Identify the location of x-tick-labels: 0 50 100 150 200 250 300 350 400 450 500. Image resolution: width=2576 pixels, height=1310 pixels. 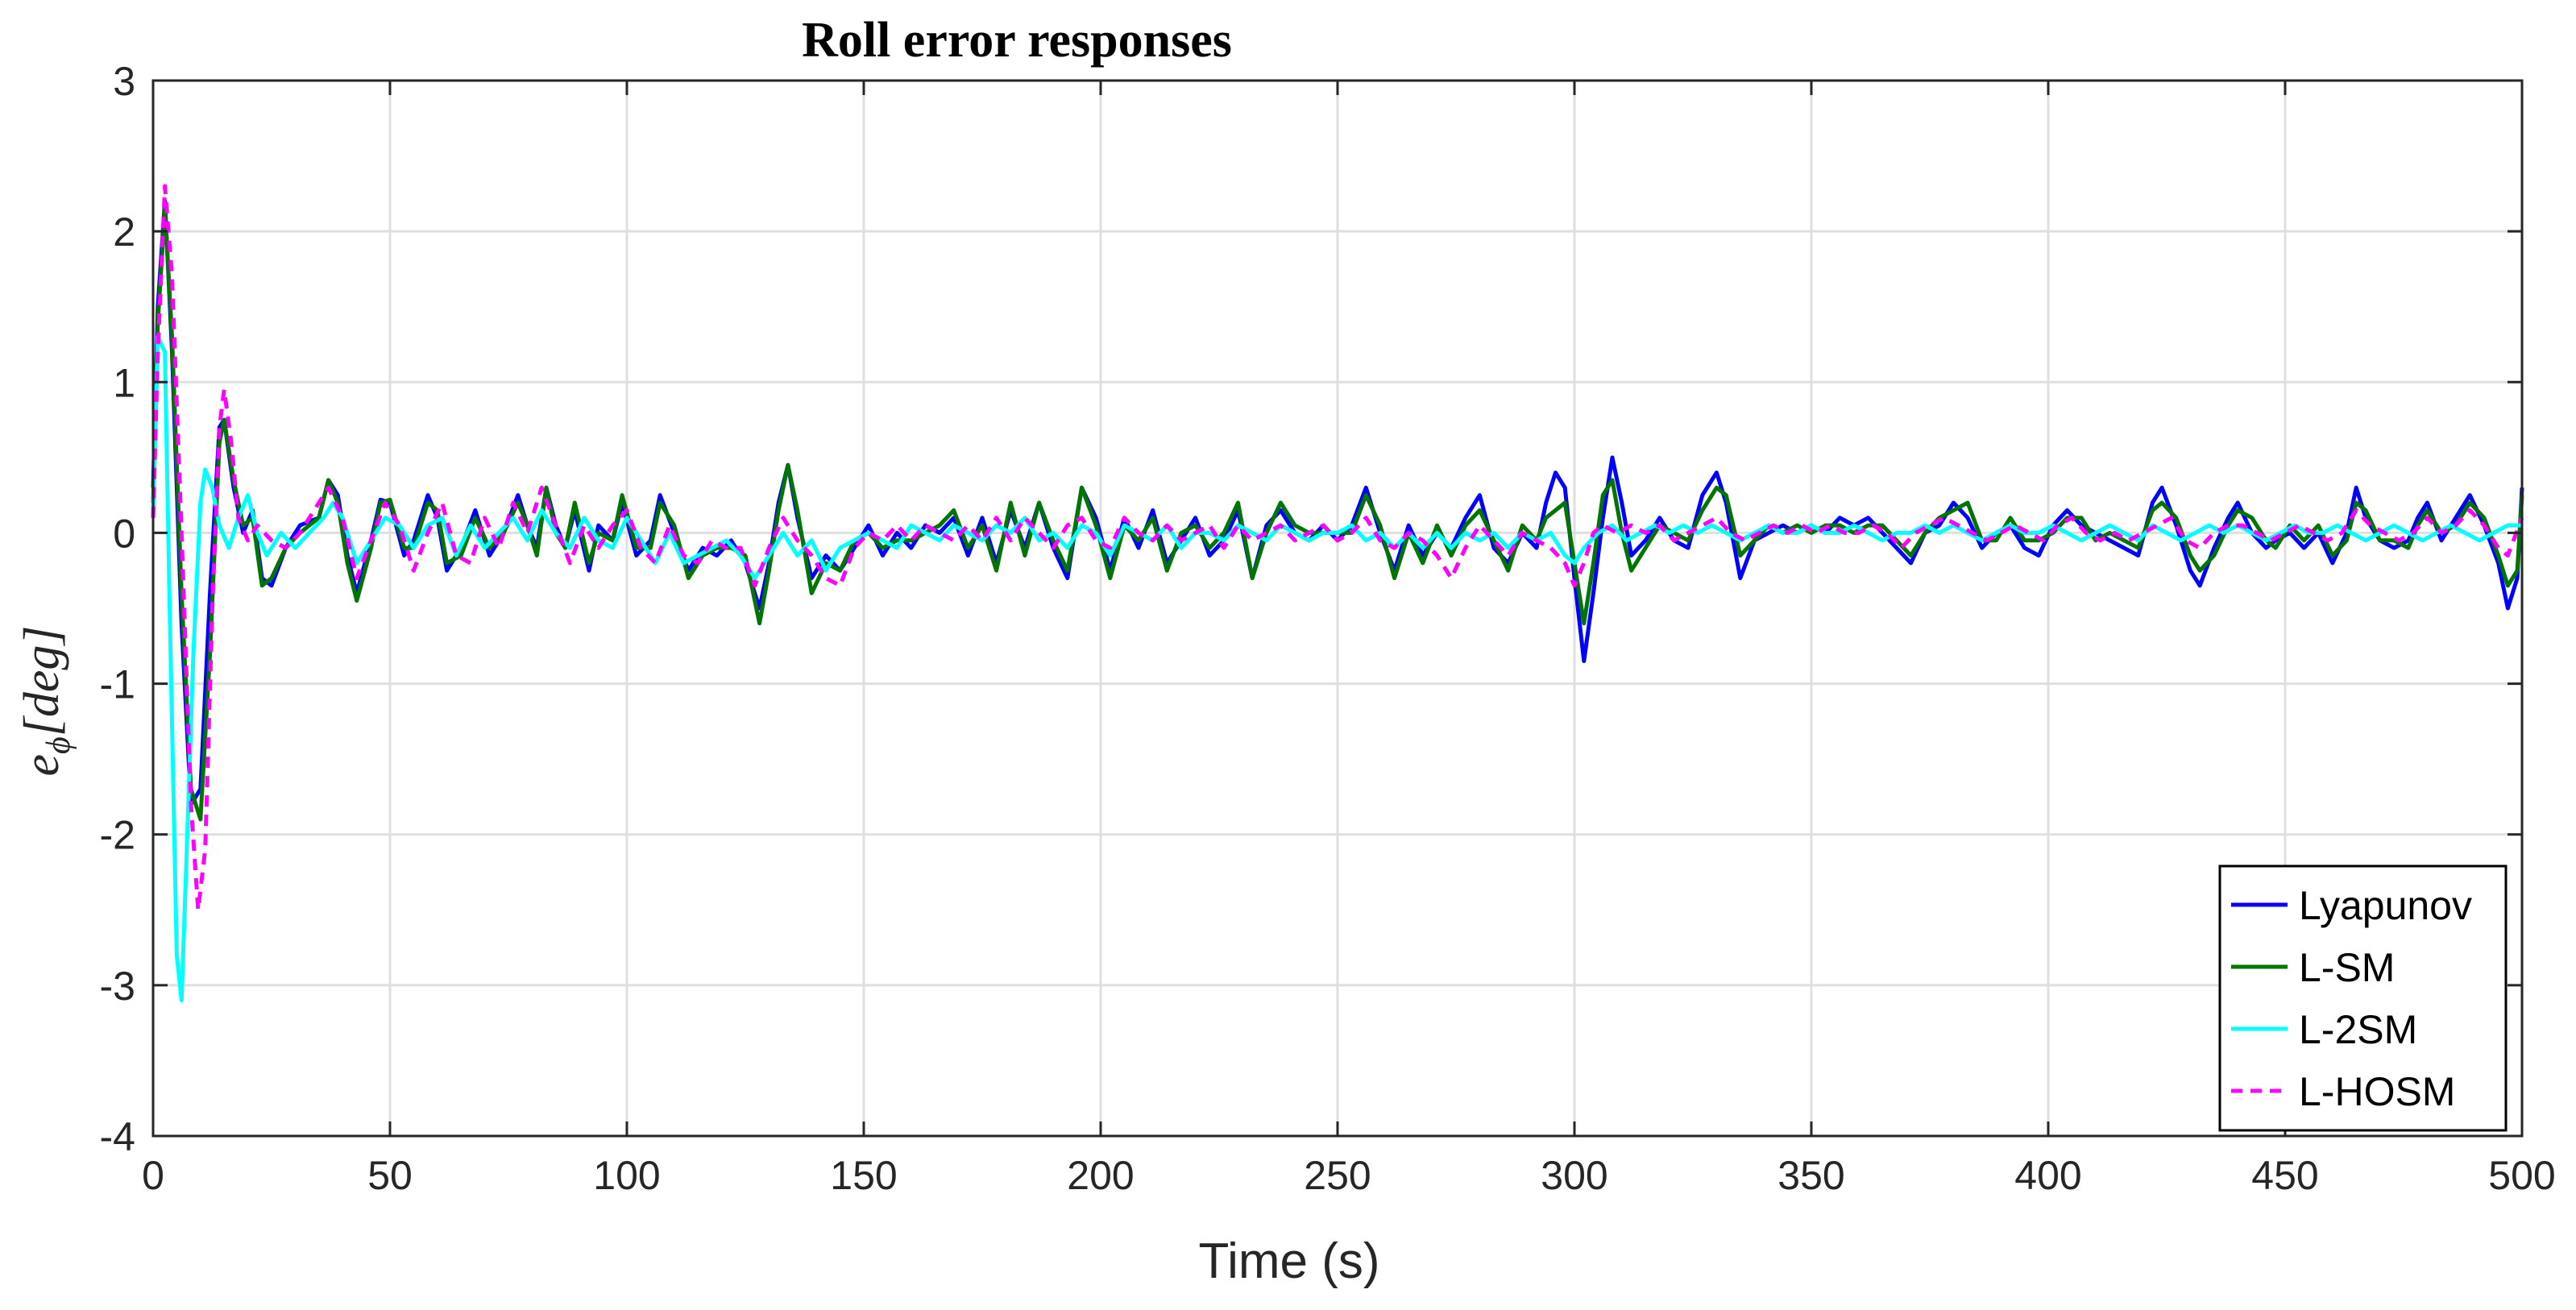
(1349, 1175).